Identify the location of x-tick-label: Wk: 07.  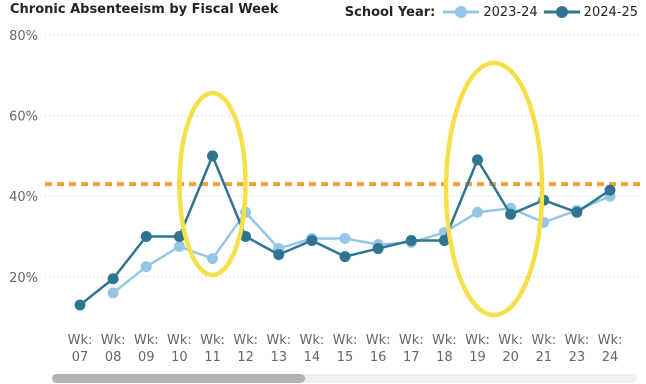
(80, 349).